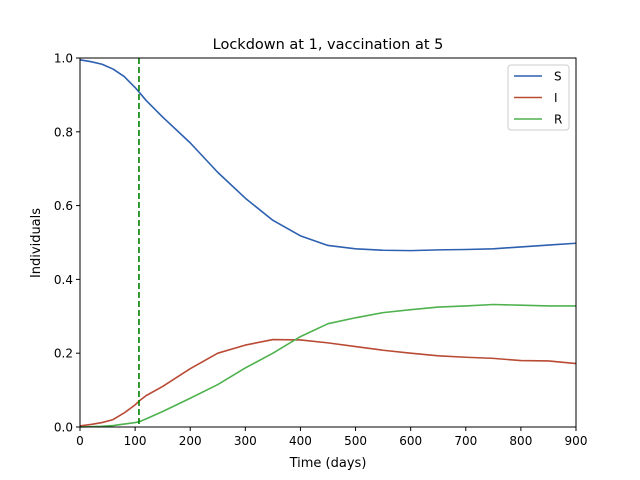 The image size is (640, 480). What do you see at coordinates (63, 428) in the screenshot?
I see `y-tick-label: 0.0` at bounding box center [63, 428].